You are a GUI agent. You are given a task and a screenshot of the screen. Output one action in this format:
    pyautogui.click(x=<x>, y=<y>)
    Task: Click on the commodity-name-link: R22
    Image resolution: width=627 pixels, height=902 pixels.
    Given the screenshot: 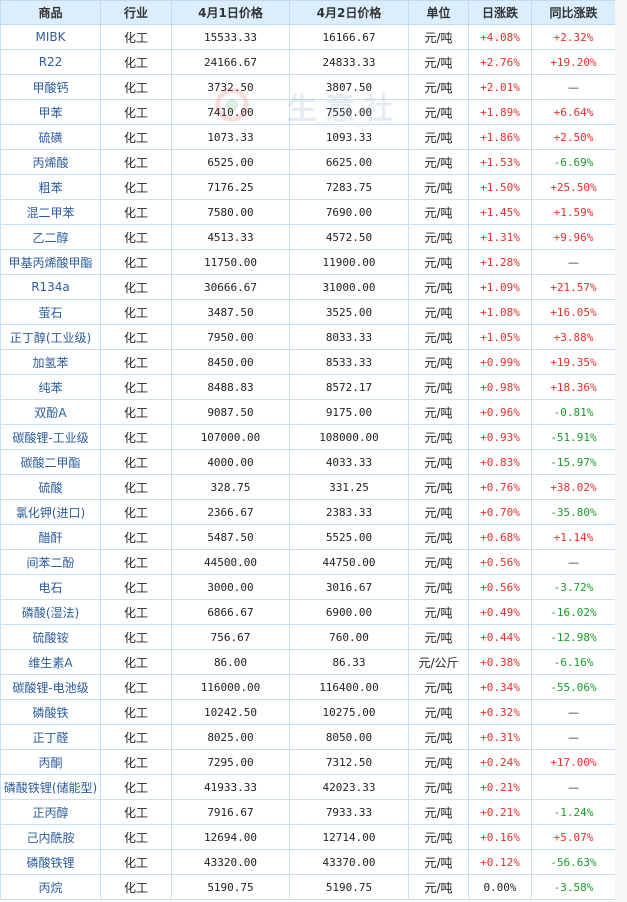 What is the action you would take?
    pyautogui.click(x=50, y=62)
    